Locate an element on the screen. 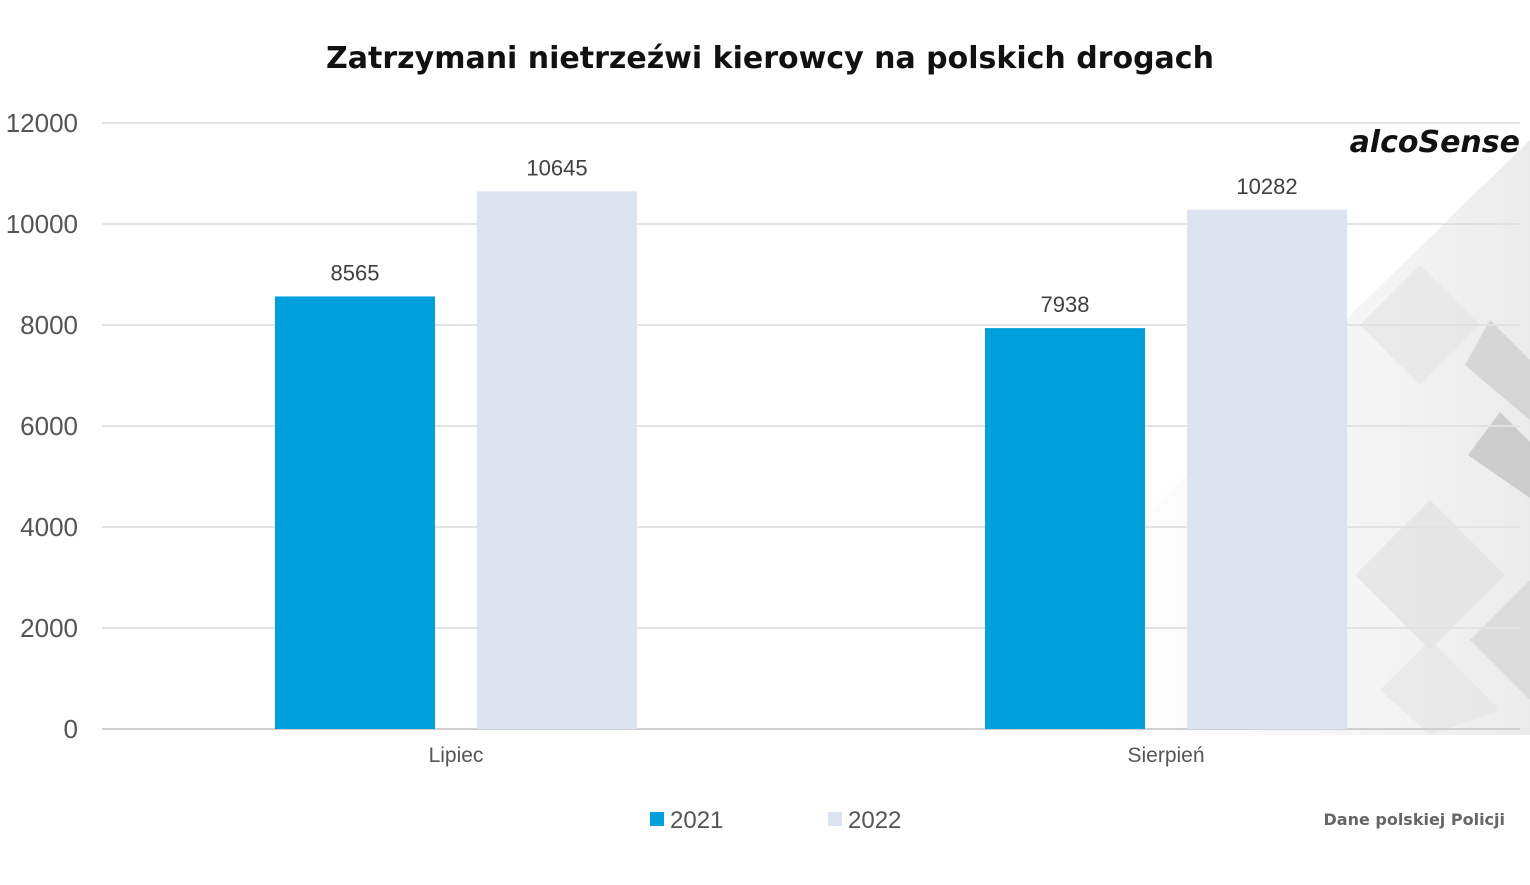 Image resolution: width=1530 pixels, height=885 pixels. data-label: 10645 is located at coordinates (556, 167).